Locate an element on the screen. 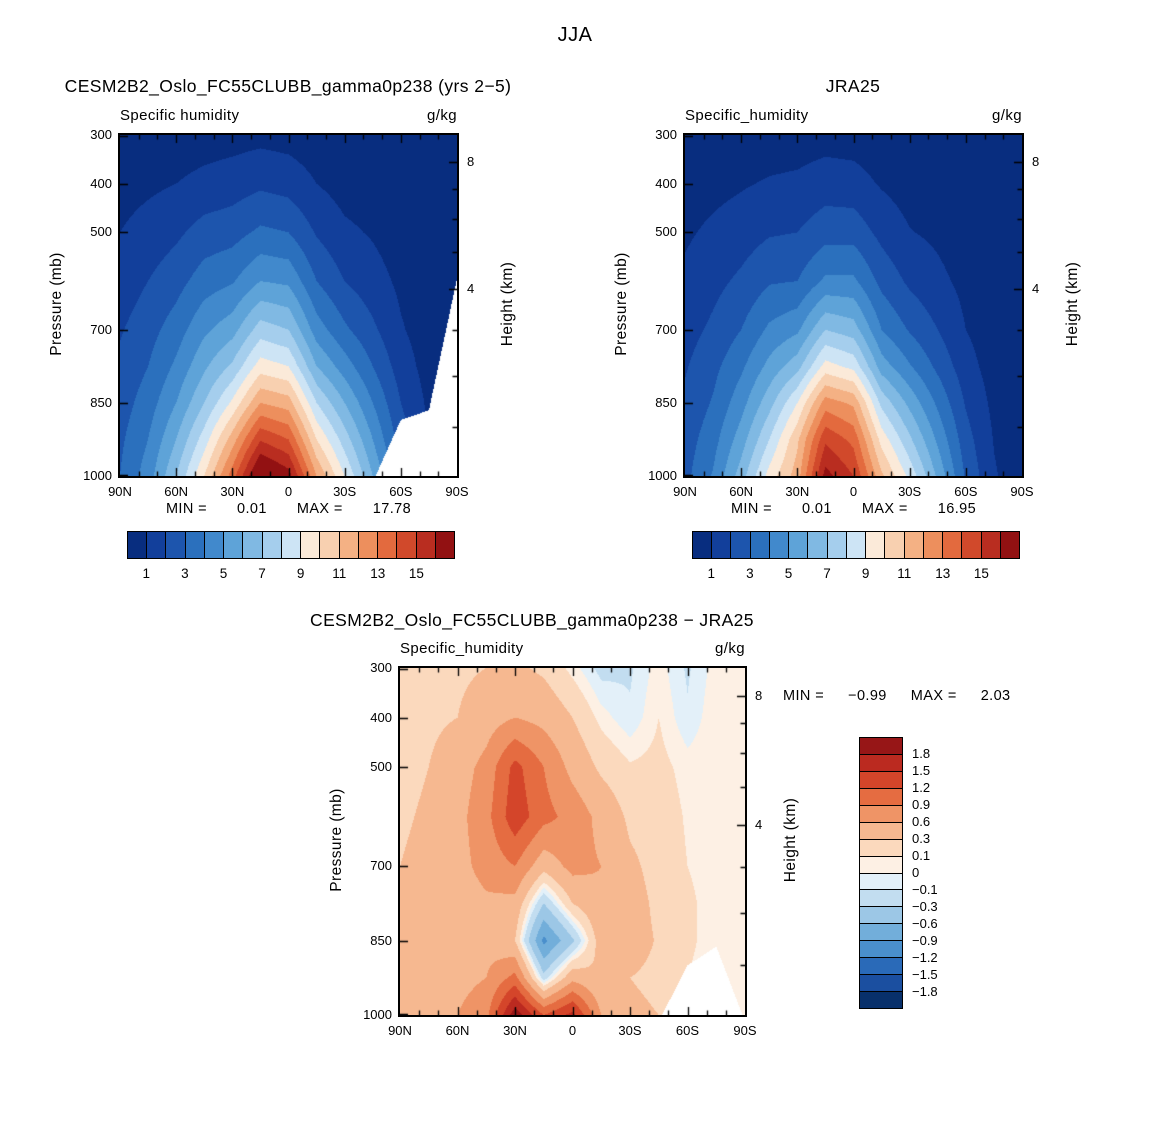 This screenshot has width=1150, height=1148. height-tick-label: 8 is located at coordinates (1036, 162).